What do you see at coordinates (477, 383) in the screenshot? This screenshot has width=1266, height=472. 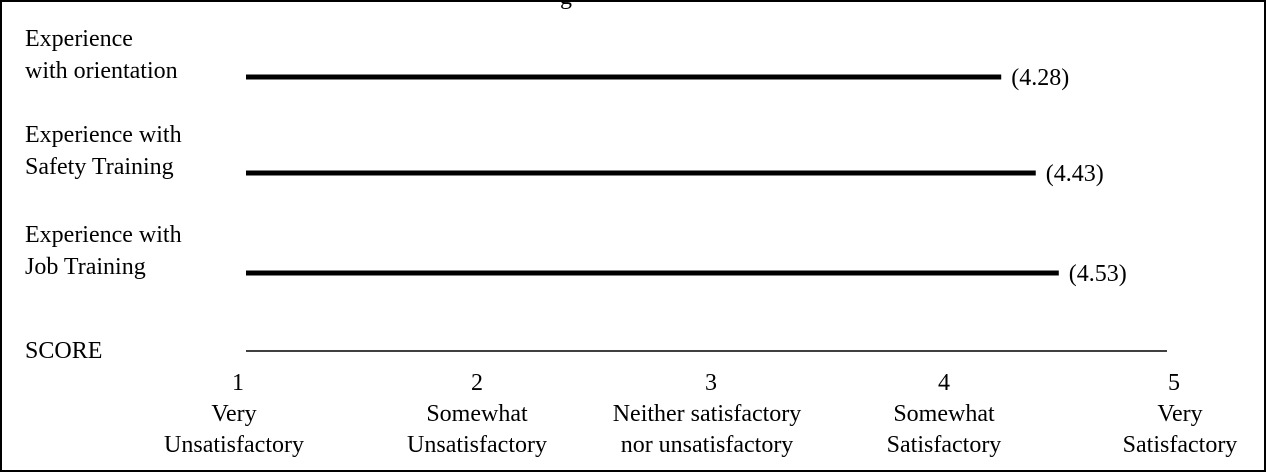 I see `tick-value: 2` at bounding box center [477, 383].